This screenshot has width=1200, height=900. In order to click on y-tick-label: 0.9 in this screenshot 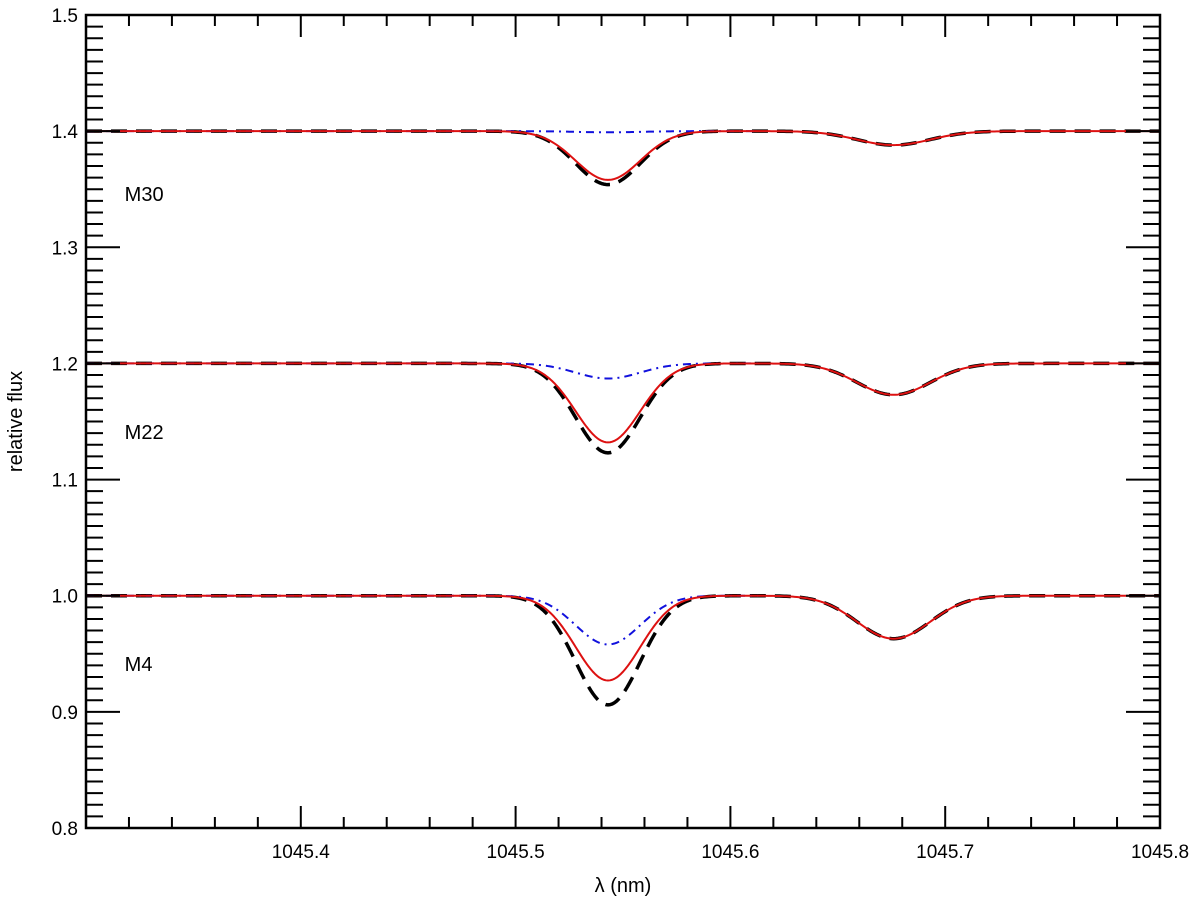, I will do `click(65, 713)`.